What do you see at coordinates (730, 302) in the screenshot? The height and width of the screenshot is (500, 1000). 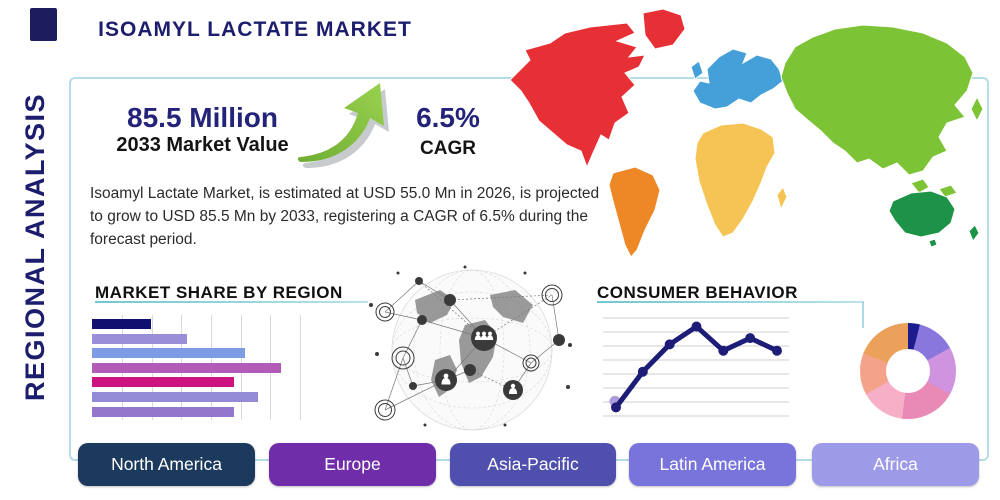 I see `line-title-underline` at bounding box center [730, 302].